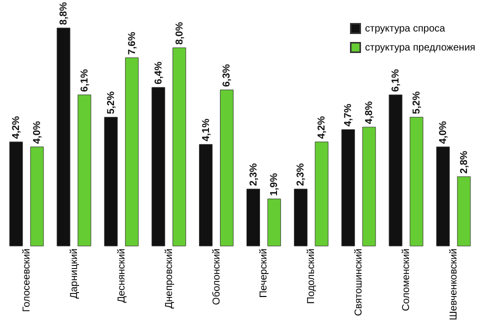  What do you see at coordinates (64, 13) in the screenshot?
I see `data-label: 8,8%` at bounding box center [64, 13].